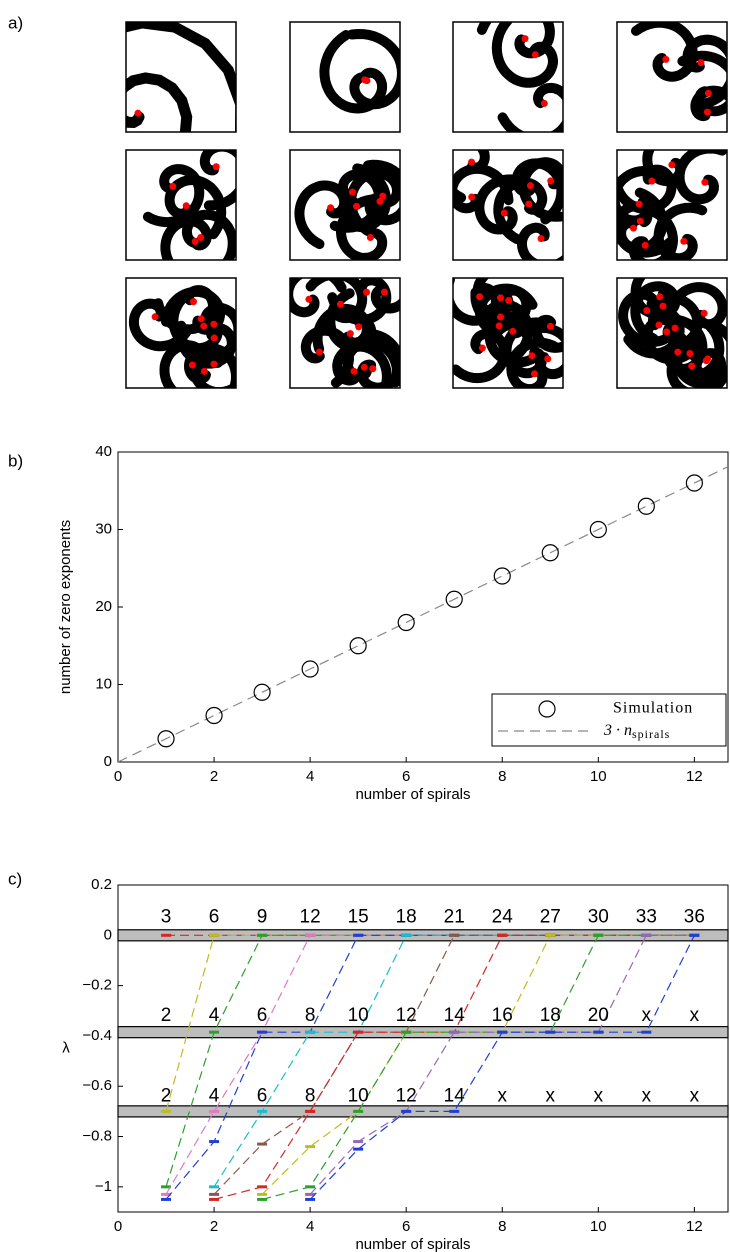 The image size is (730, 1252). I want to click on annotation: 8, so click(310, 1015).